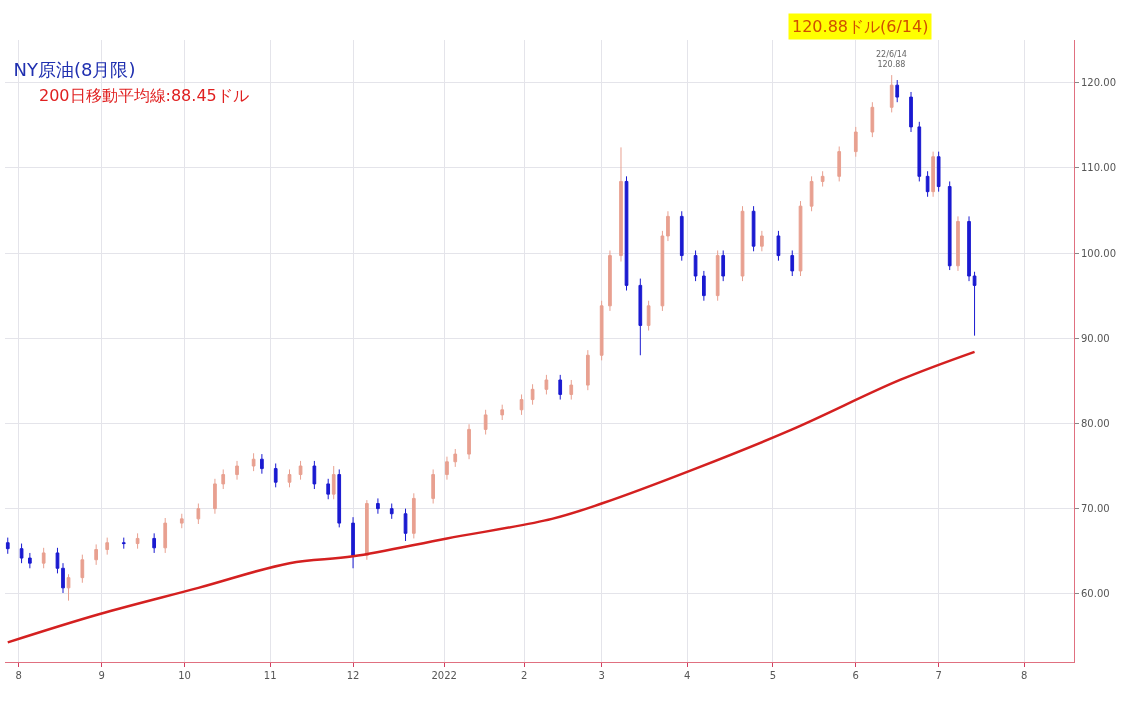  Describe the element at coordinates (270, 675) in the screenshot. I see `x-tick-label: 11` at that location.